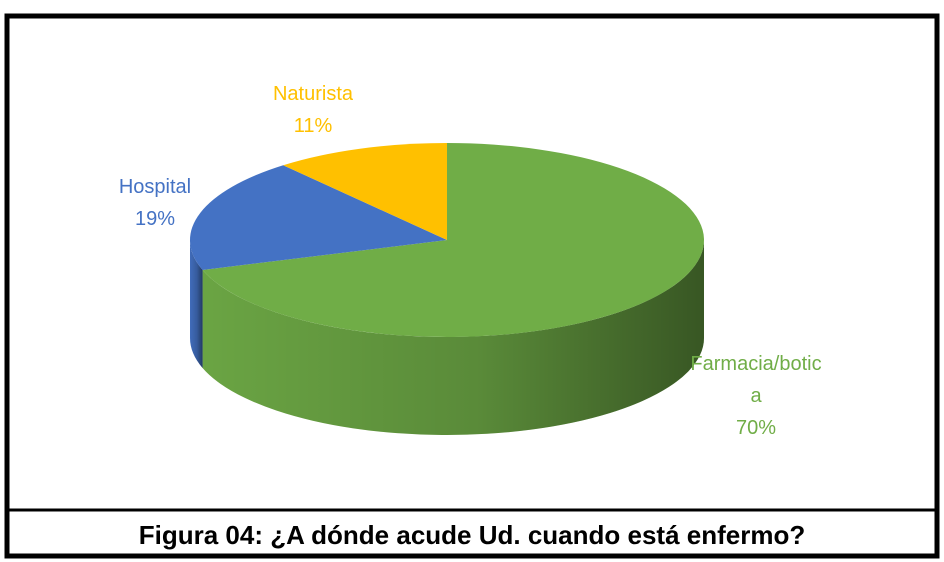 This screenshot has width=944, height=562. I want to click on slice-label: Naturista 11%, so click(313, 110).